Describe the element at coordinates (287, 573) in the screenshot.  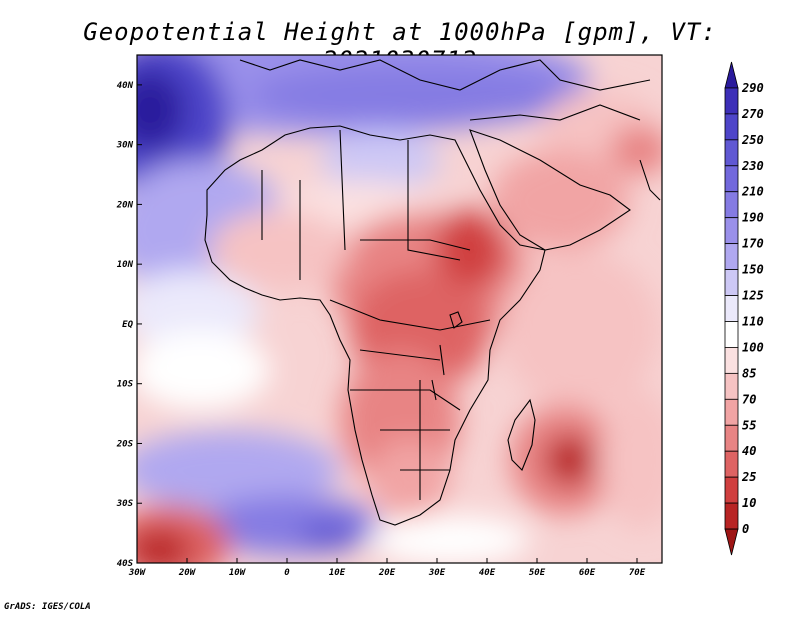
I see `lon-tick-label: 0` at that location.